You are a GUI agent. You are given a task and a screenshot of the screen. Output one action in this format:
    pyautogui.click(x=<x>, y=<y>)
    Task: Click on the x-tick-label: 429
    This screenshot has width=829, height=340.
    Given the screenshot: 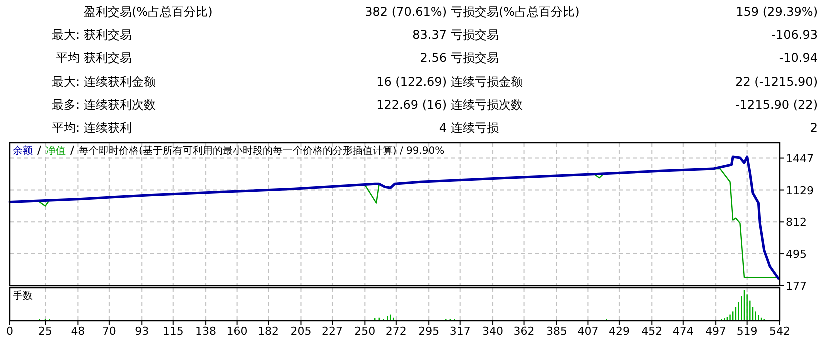 What is the action you would take?
    pyautogui.click(x=619, y=331)
    